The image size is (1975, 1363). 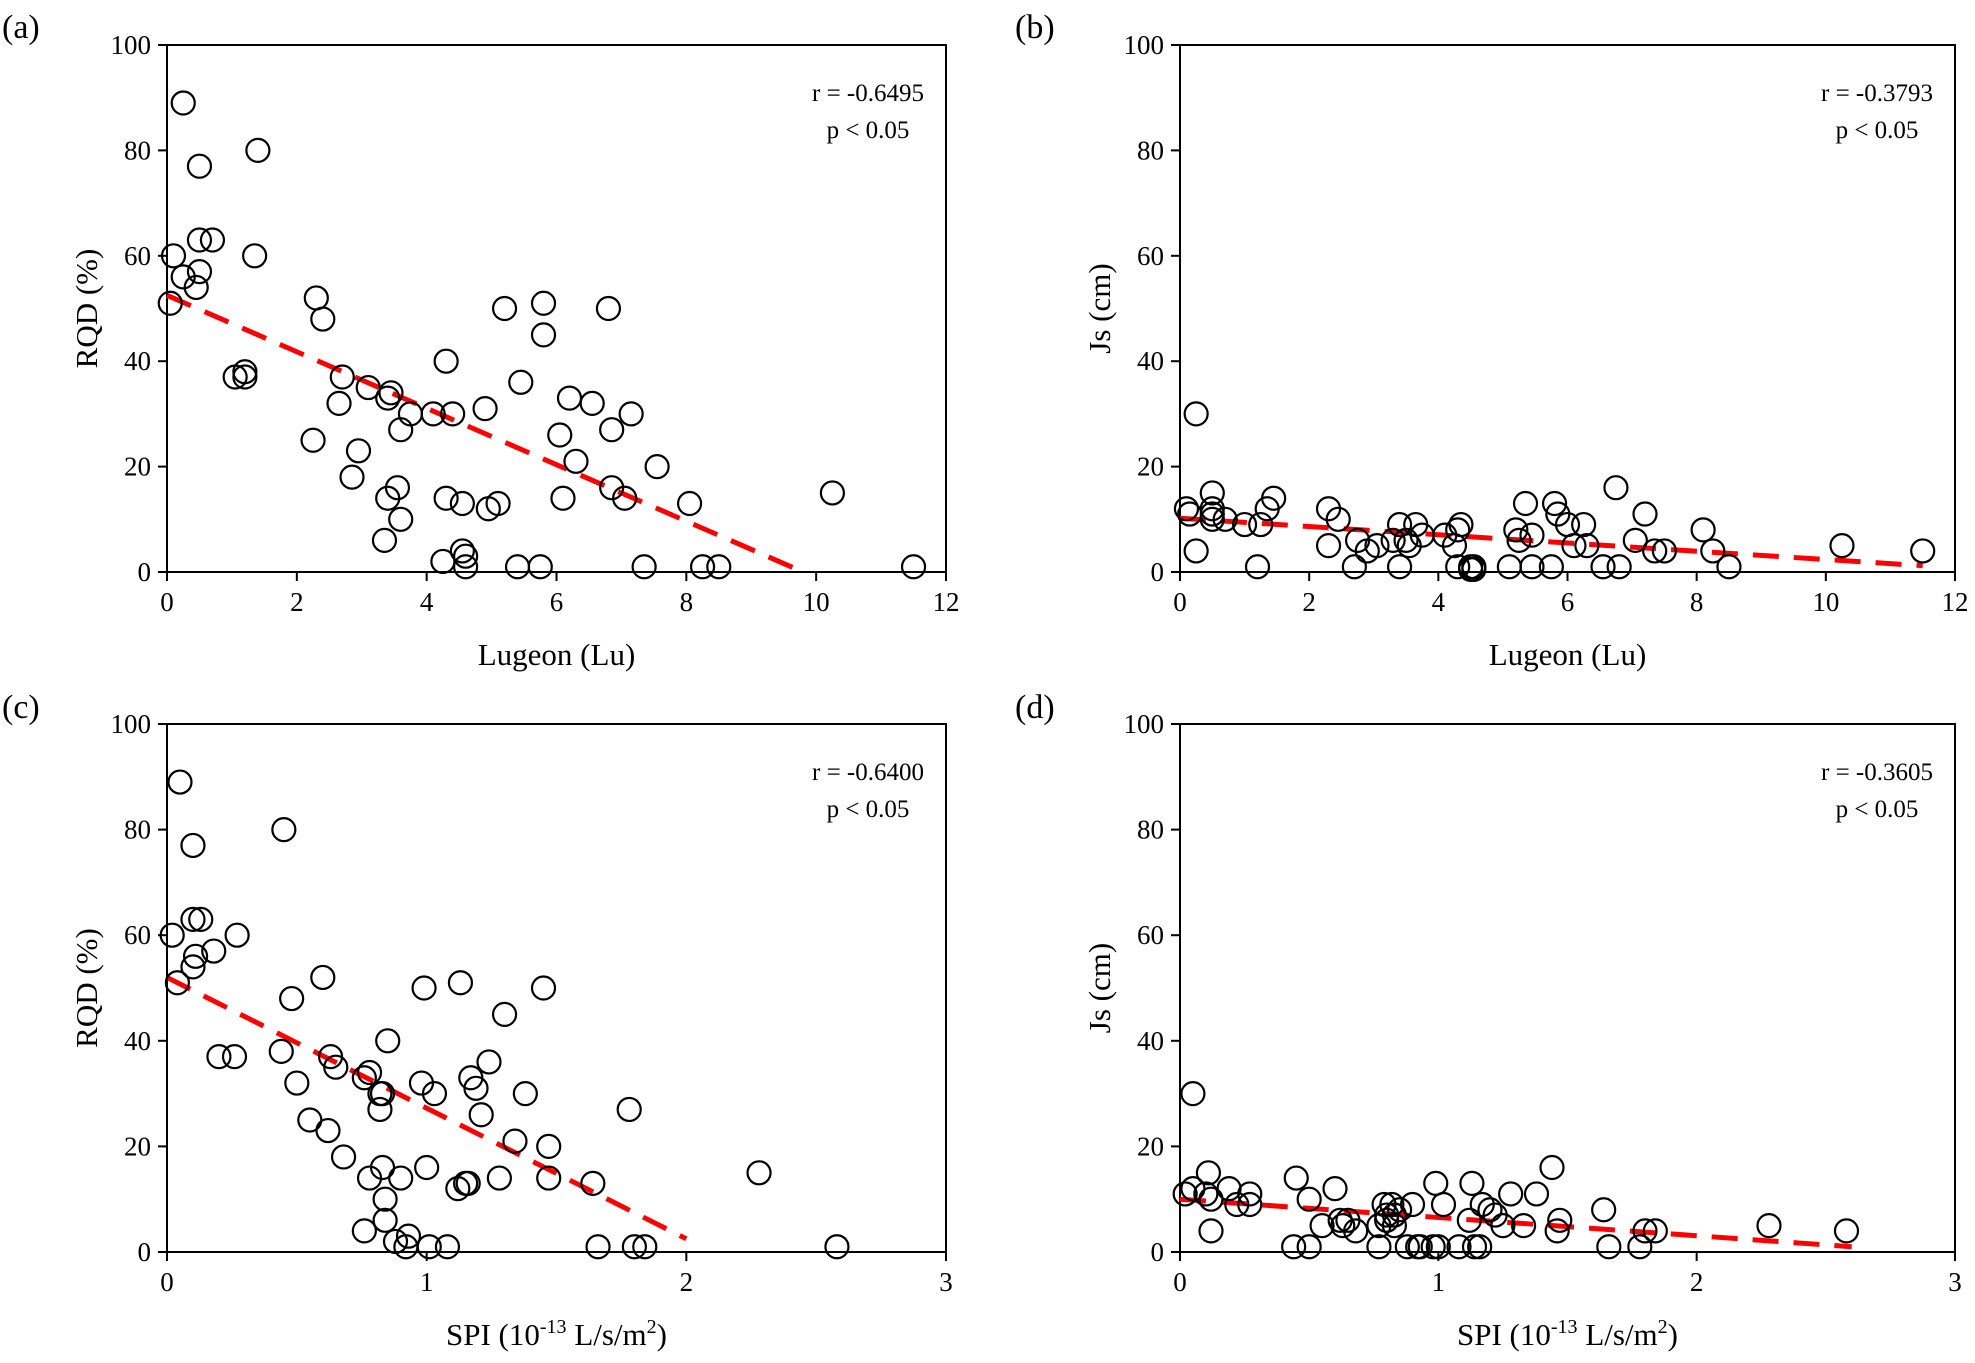 What do you see at coordinates (137, 1041) in the screenshot?
I see `y-tick-label: 40` at bounding box center [137, 1041].